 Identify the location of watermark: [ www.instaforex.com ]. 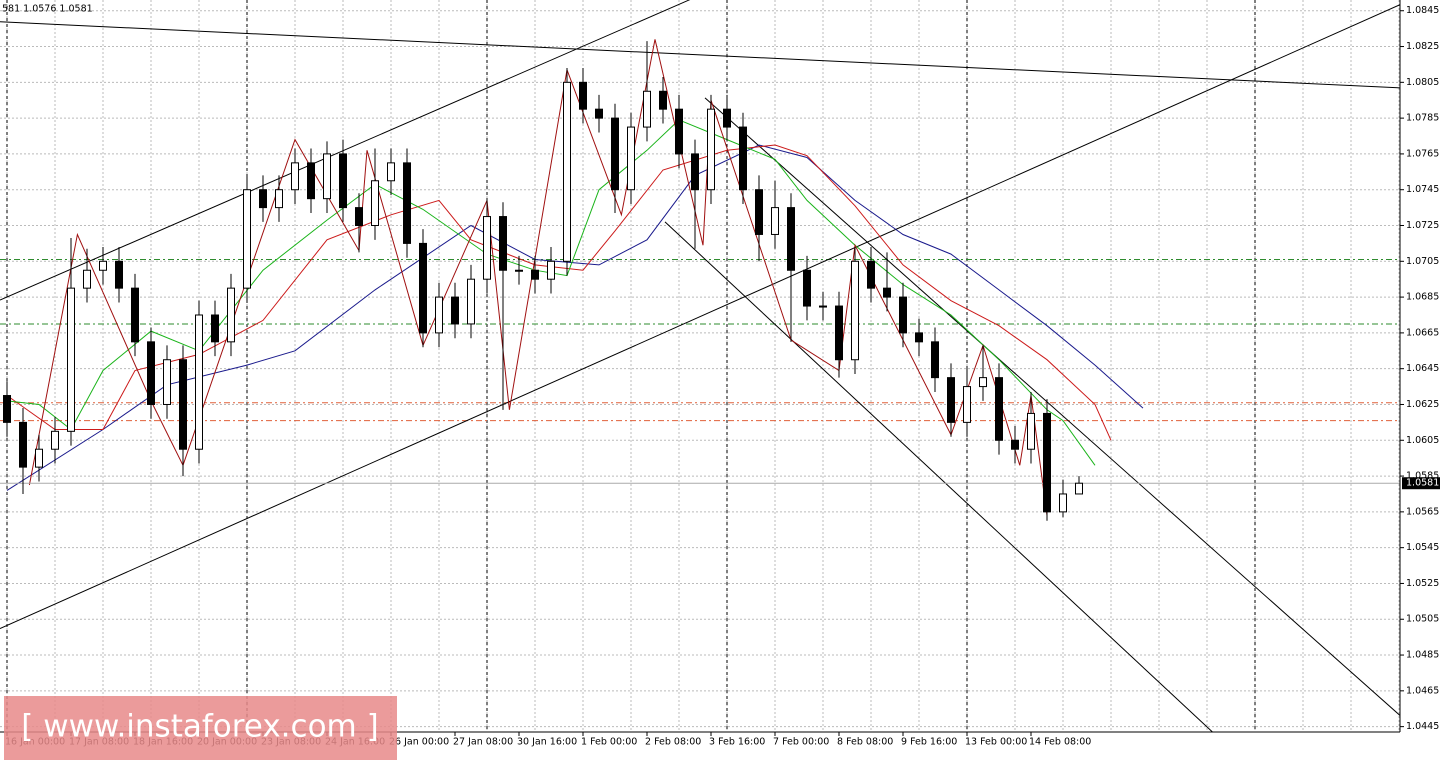
(199, 727).